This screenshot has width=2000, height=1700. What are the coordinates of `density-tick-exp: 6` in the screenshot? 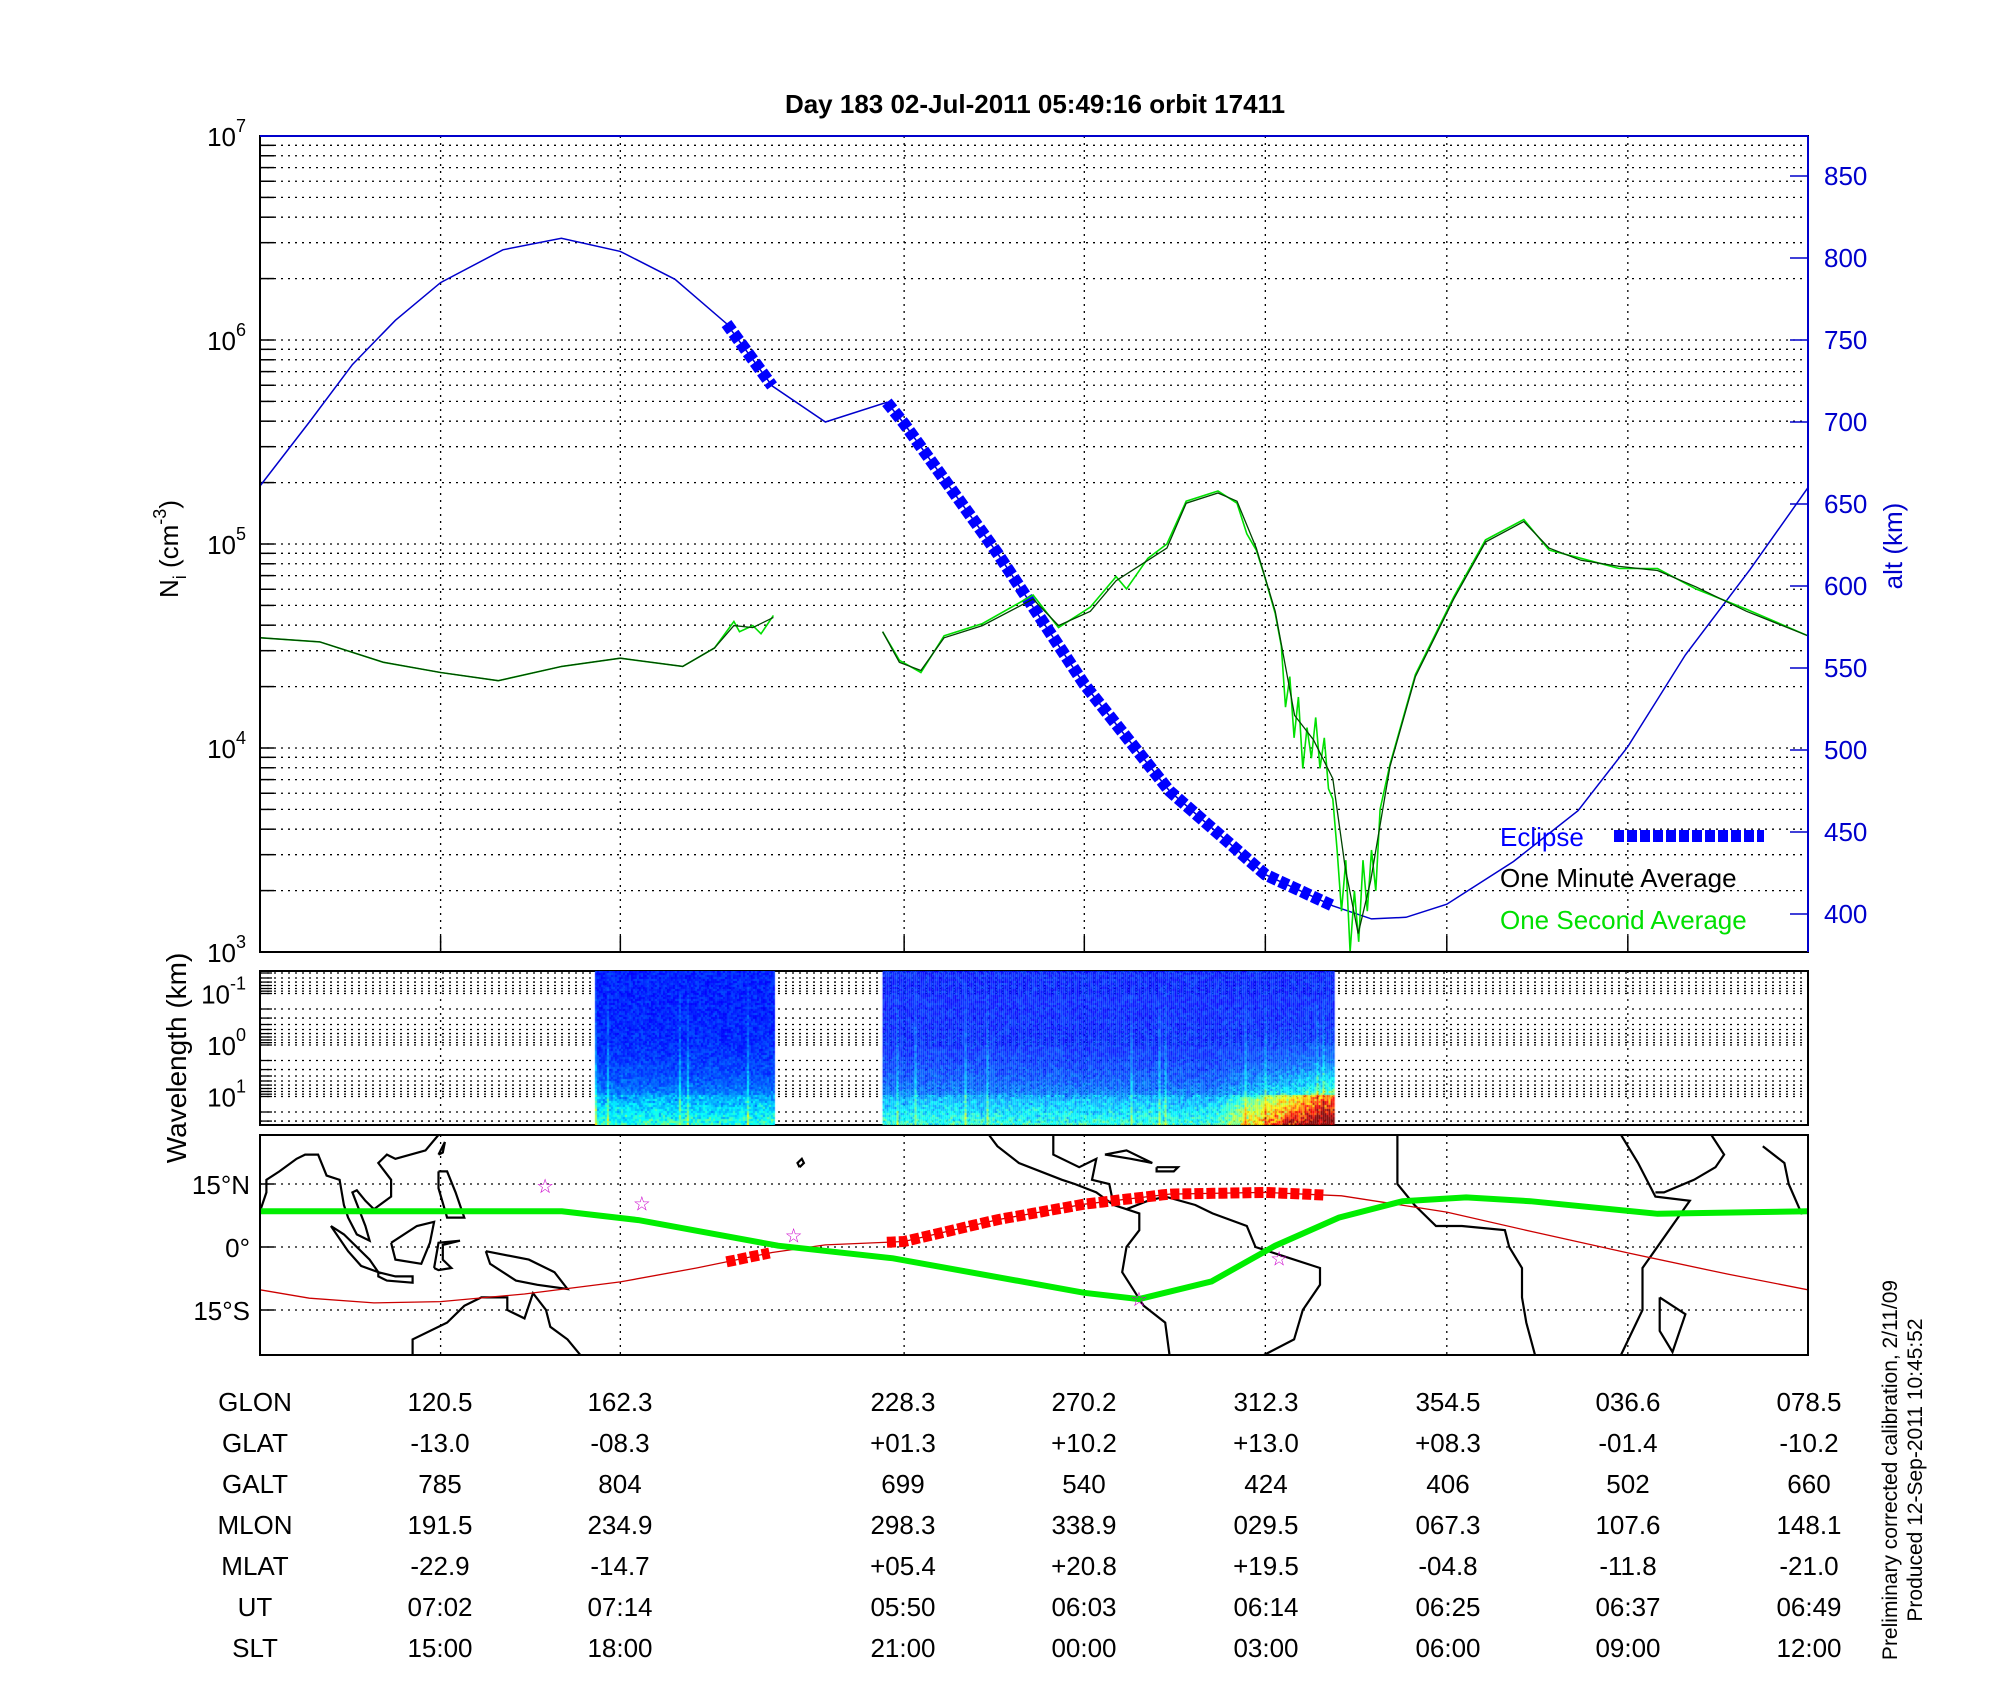 It's located at (241, 330).